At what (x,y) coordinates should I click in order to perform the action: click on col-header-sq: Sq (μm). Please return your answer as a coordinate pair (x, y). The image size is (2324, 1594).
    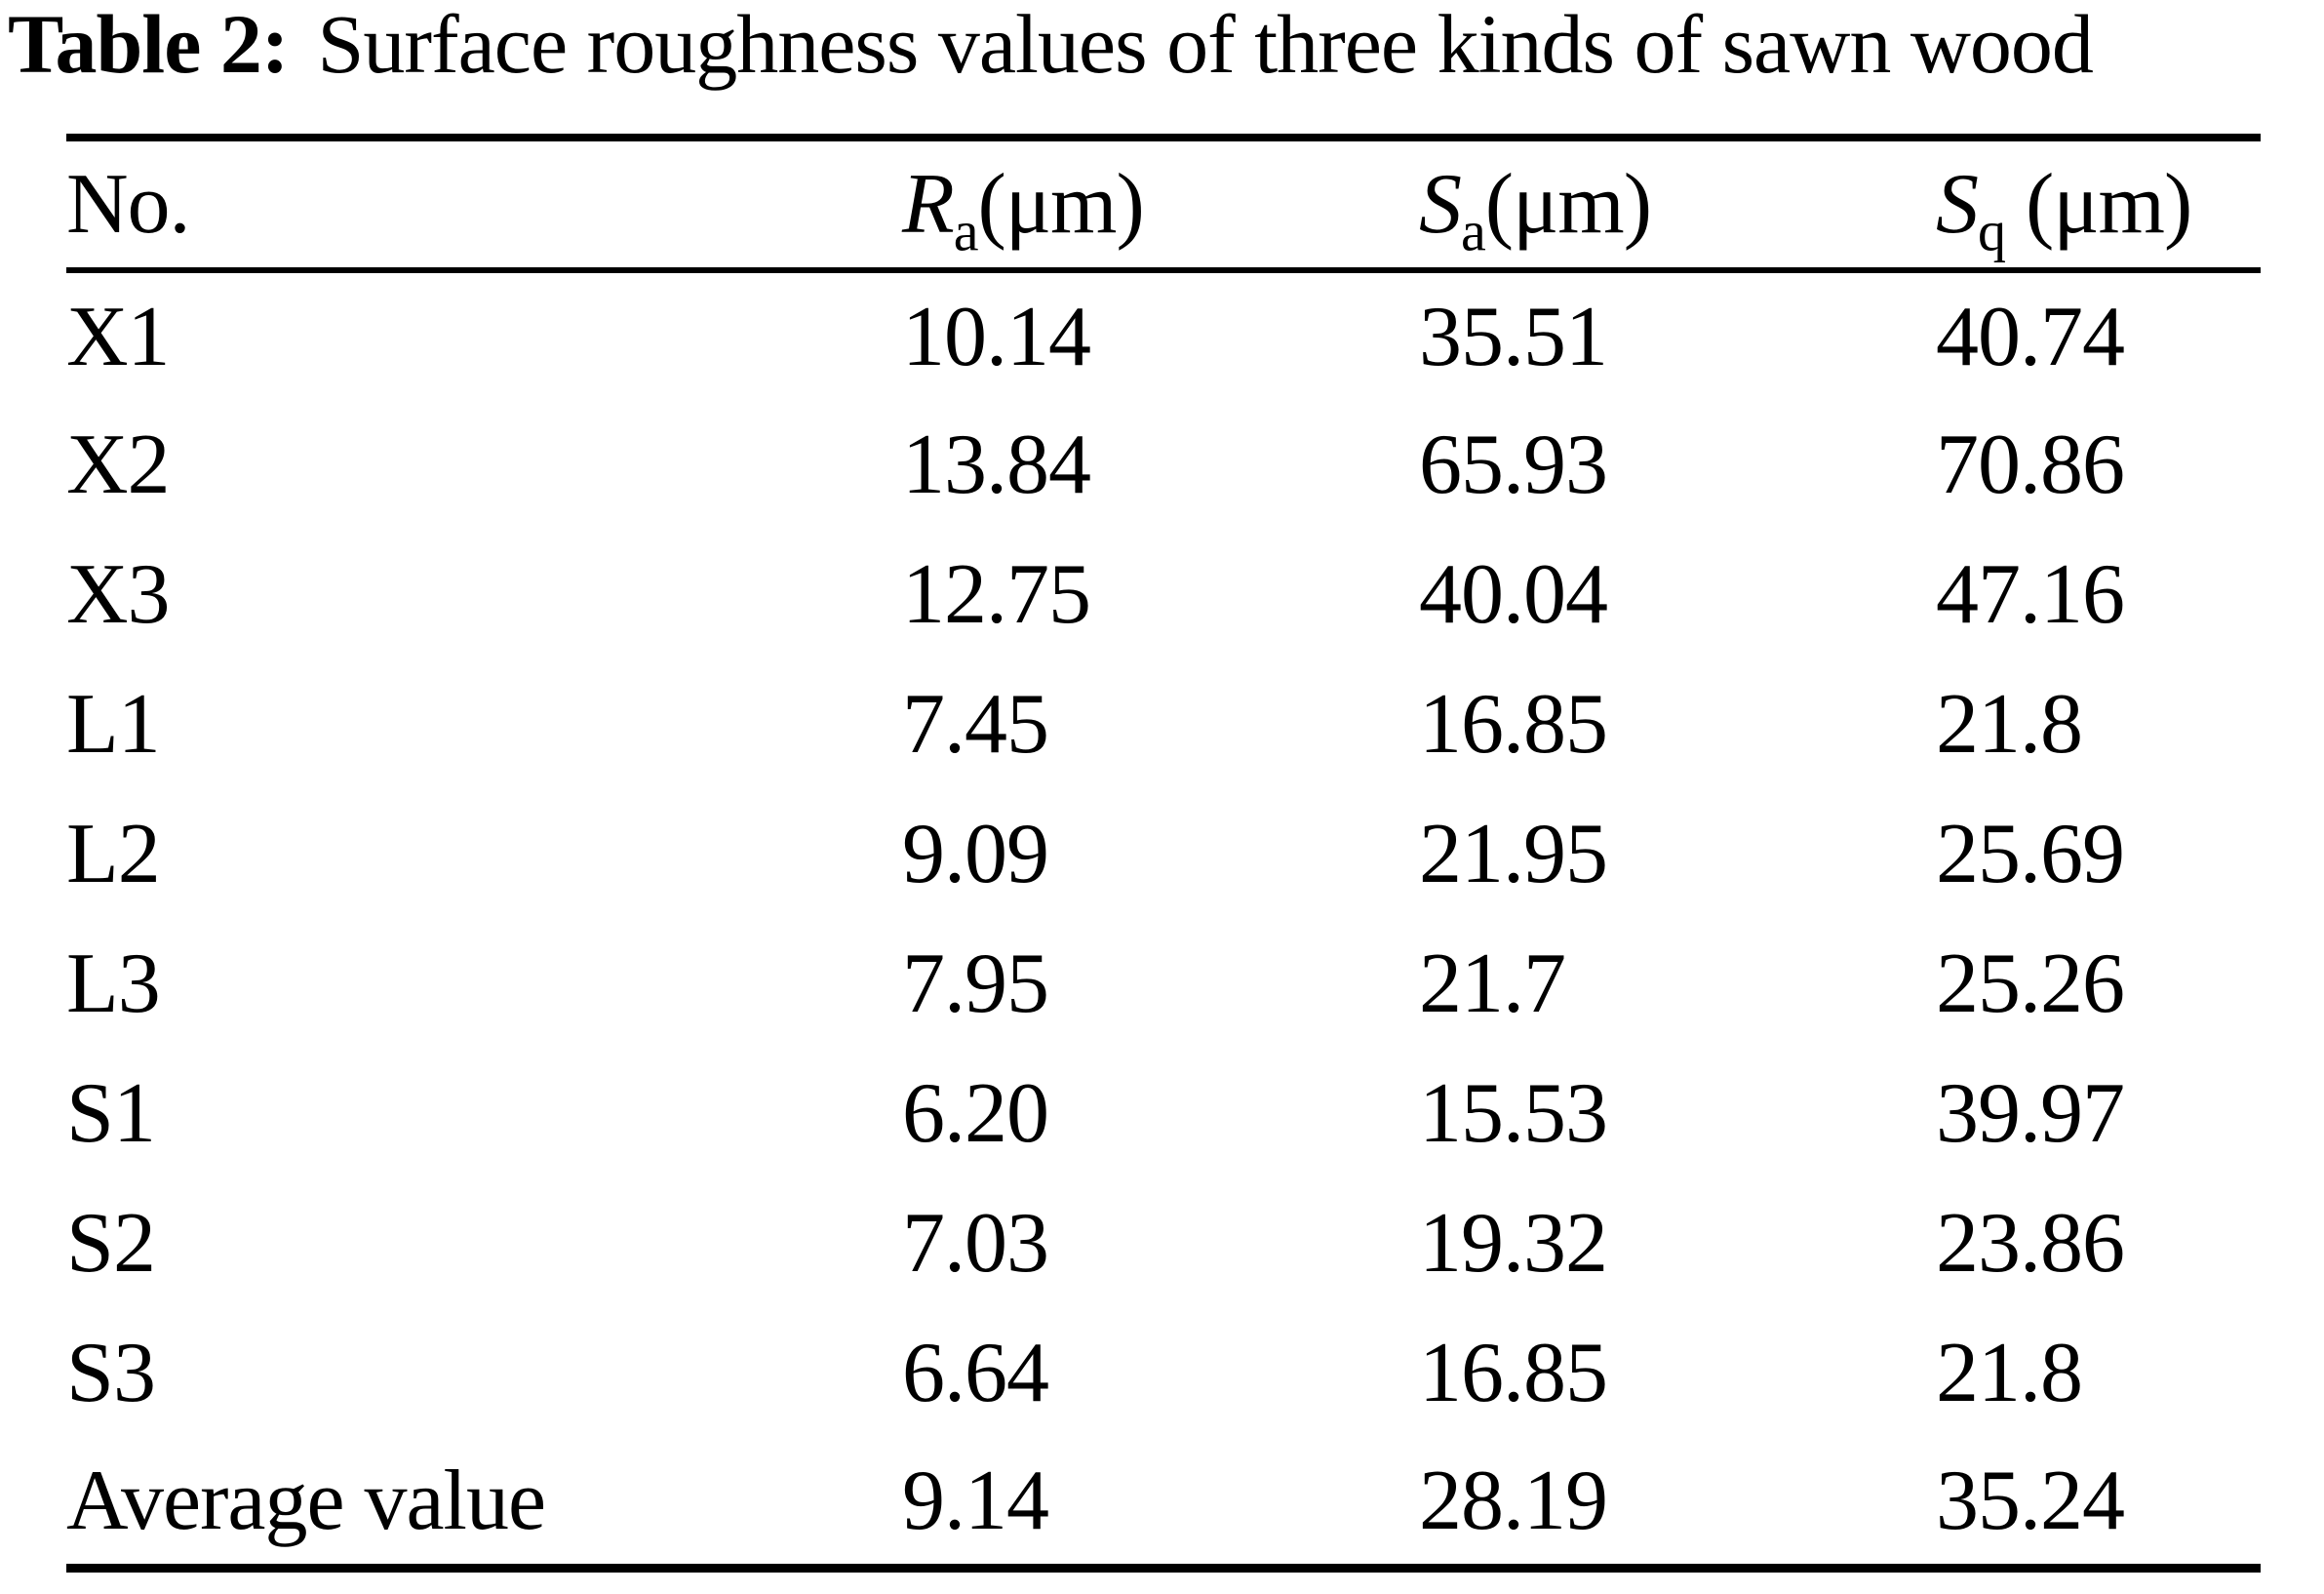
    Looking at the image, I should click on (2098, 204).